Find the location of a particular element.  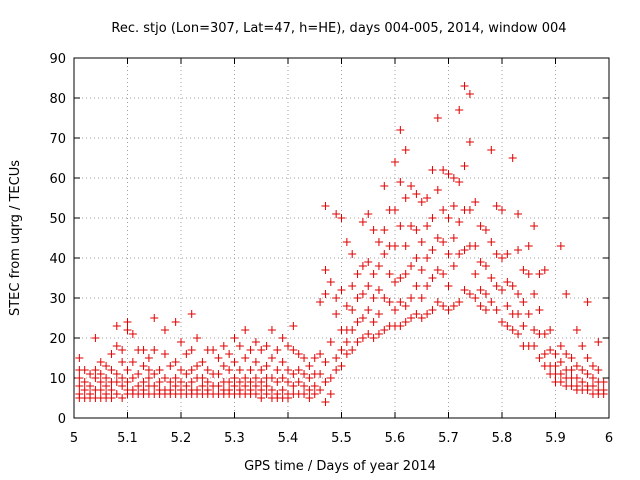

y-tick-label: 30 is located at coordinates (57, 299).